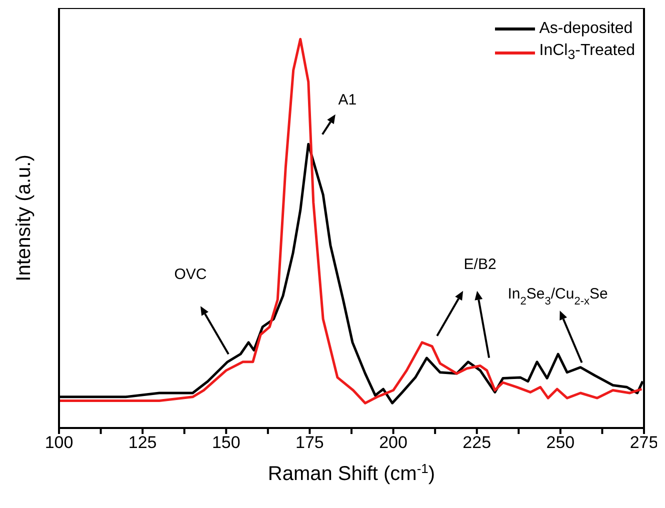 The width and height of the screenshot is (665, 508). Describe the element at coordinates (477, 442) in the screenshot. I see `x-tick-label: 225` at that location.